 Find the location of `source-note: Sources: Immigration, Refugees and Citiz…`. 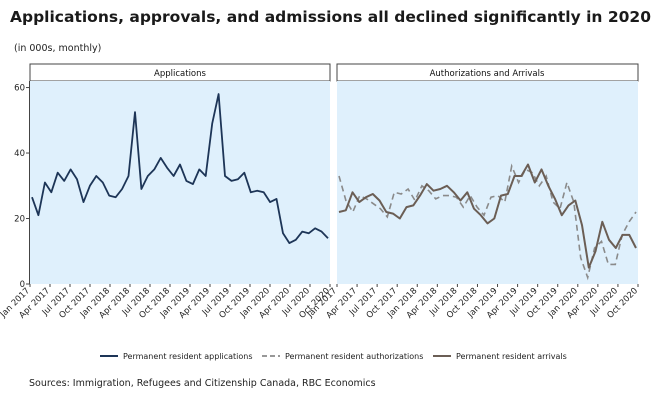

source-note: Sources: Immigration, Refugees and Citiz… is located at coordinates (202, 383).